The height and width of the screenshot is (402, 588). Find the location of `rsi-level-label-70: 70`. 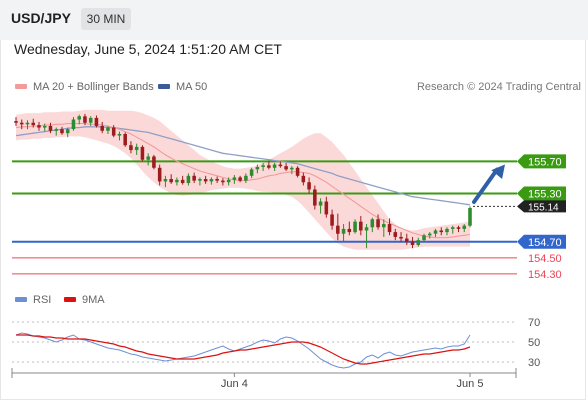

rsi-level-label-70: 70 is located at coordinates (534, 323).